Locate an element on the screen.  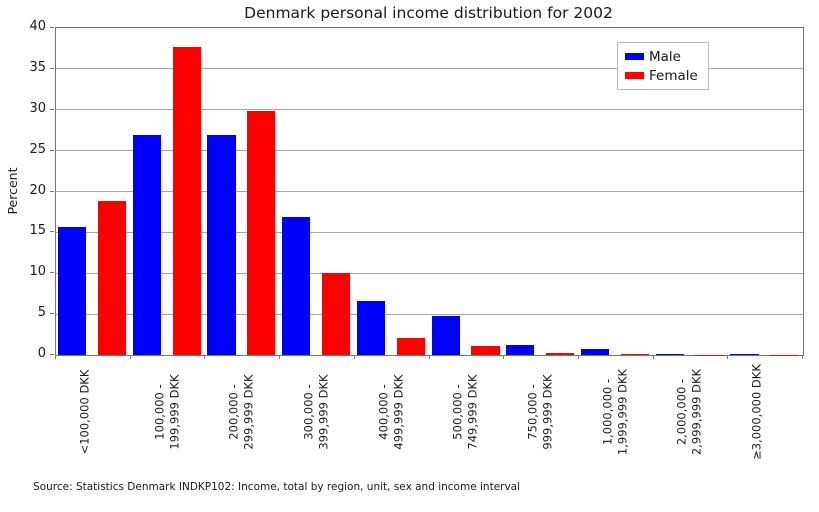
y-tick-label-20: 20 is located at coordinates (37, 190).